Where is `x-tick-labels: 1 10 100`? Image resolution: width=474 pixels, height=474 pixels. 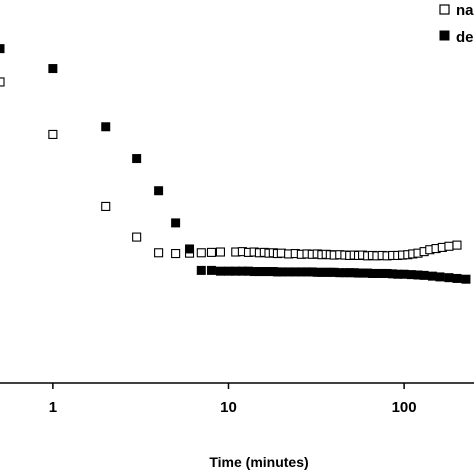 x-tick-labels: 1 10 100 is located at coordinates (233, 407).